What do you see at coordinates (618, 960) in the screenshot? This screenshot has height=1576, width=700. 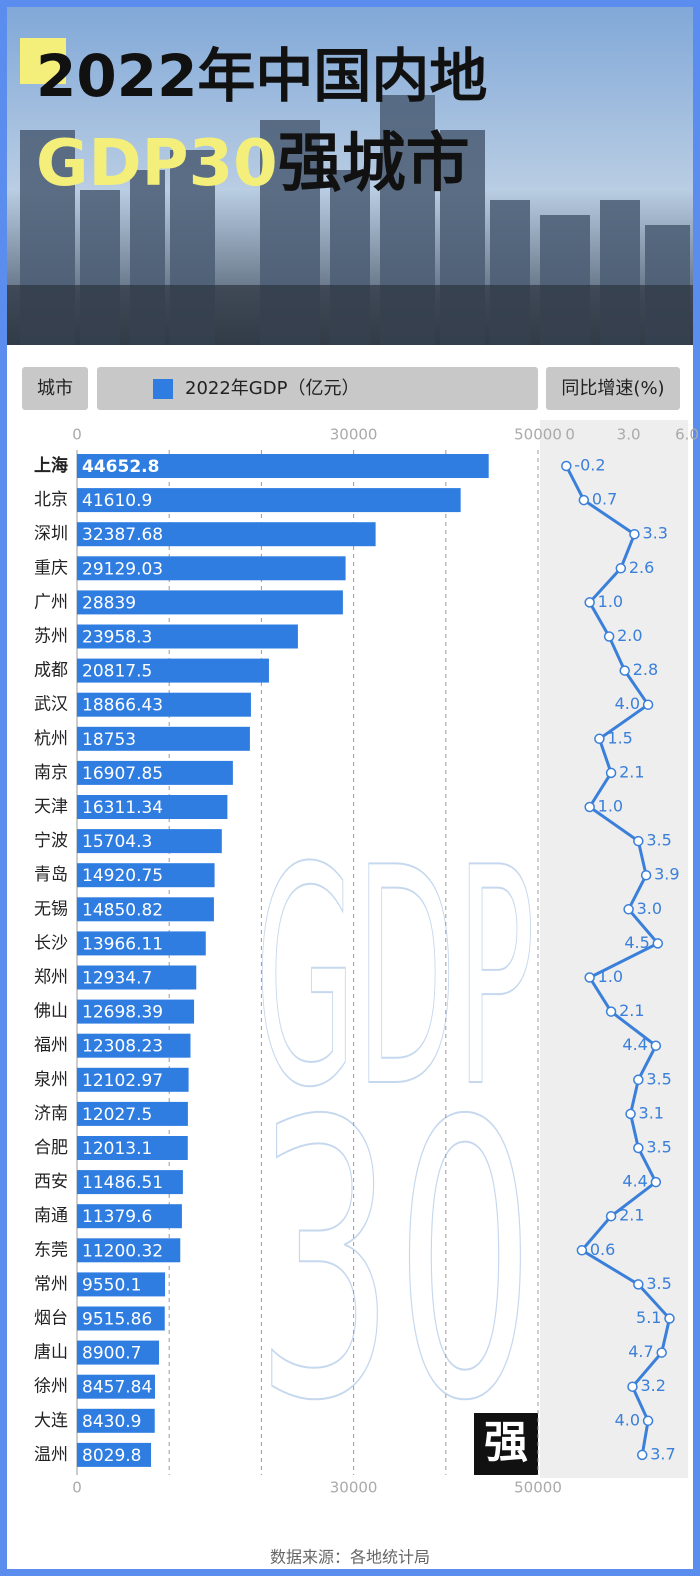 I see `growth-line` at bounding box center [618, 960].